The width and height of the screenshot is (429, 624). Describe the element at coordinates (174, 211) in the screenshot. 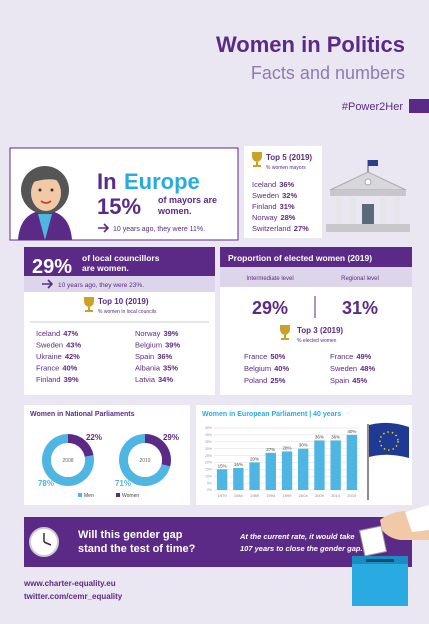

I see `label: women.` at that location.